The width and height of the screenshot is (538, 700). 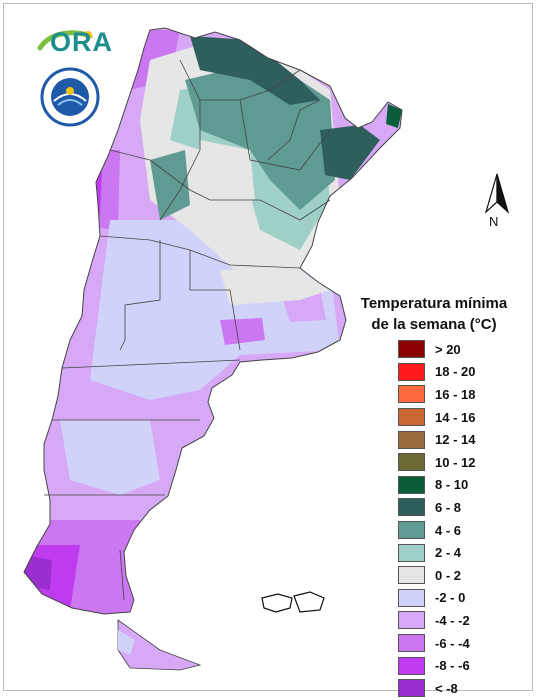 I want to click on legend-item: 14 - 16, so click(x=436, y=417).